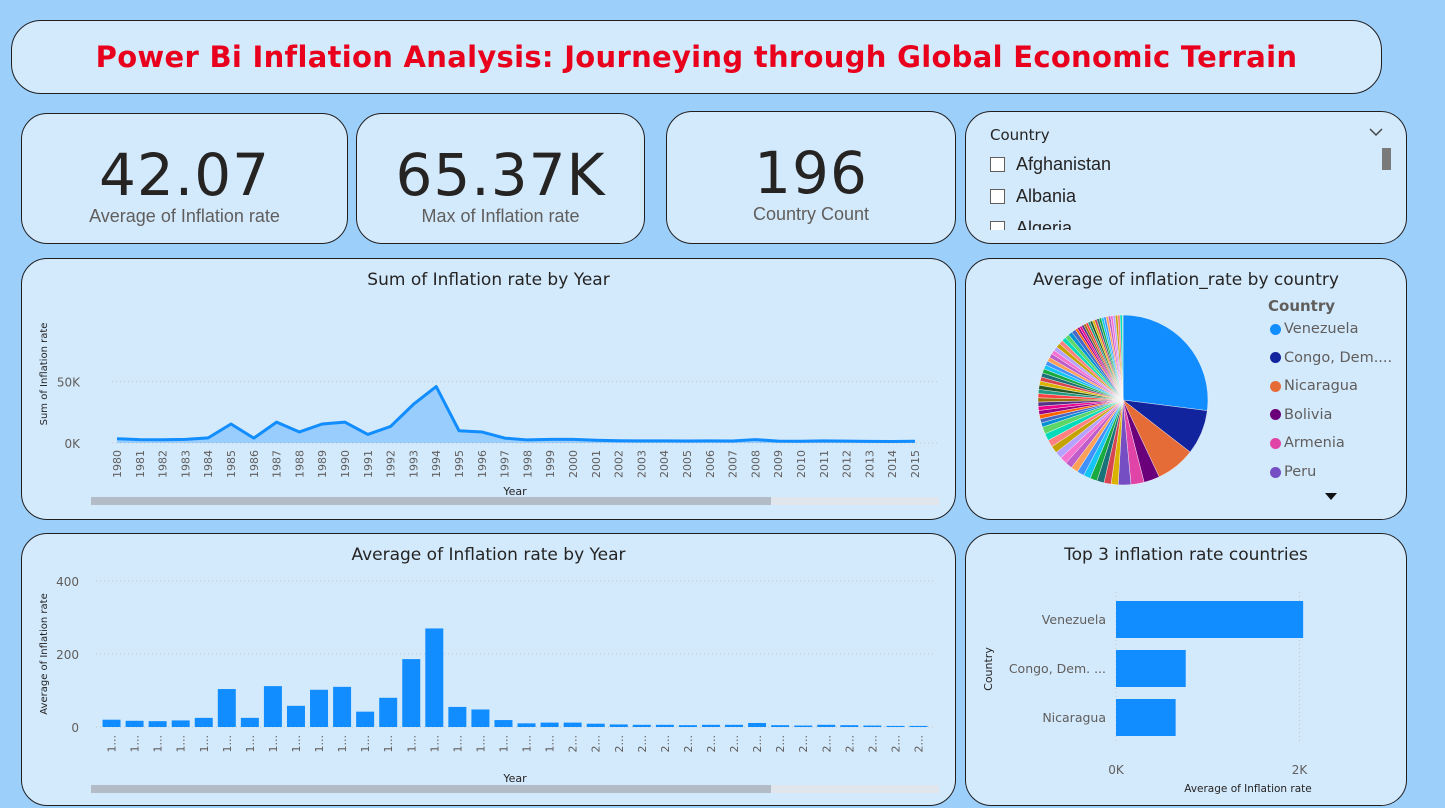 This screenshot has height=808, width=1445. Describe the element at coordinates (687, 464) in the screenshot. I see `x-tick-label: 2005` at that location.